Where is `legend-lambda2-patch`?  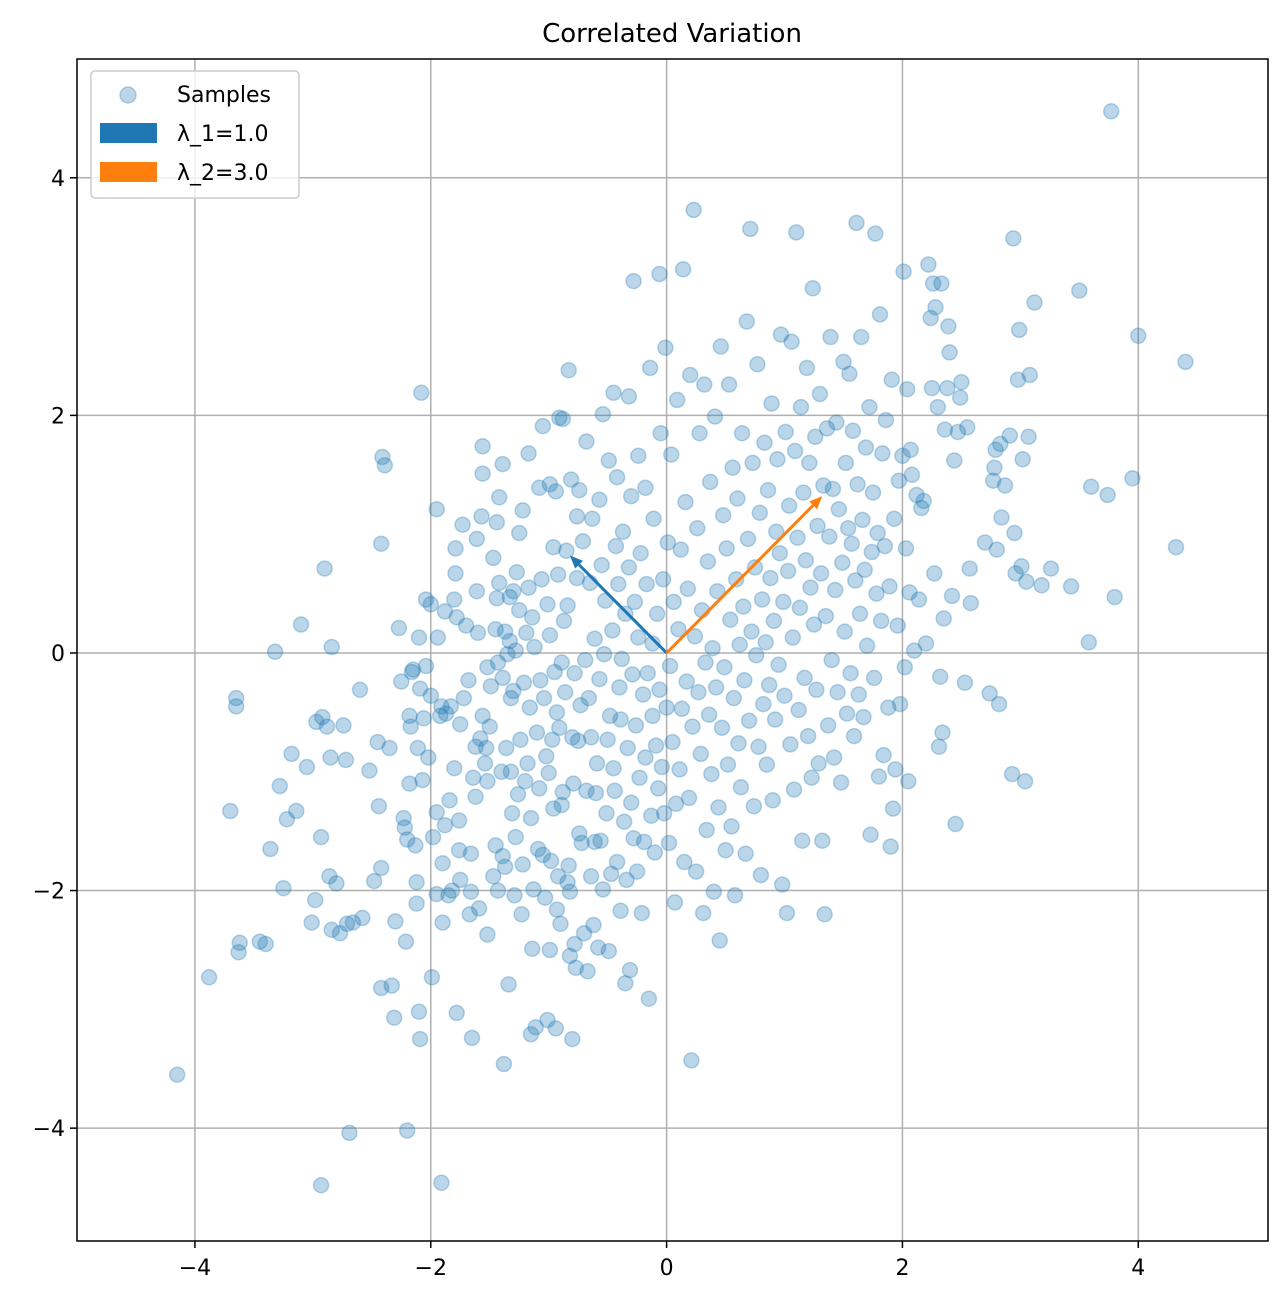 legend-lambda2-patch is located at coordinates (128, 172).